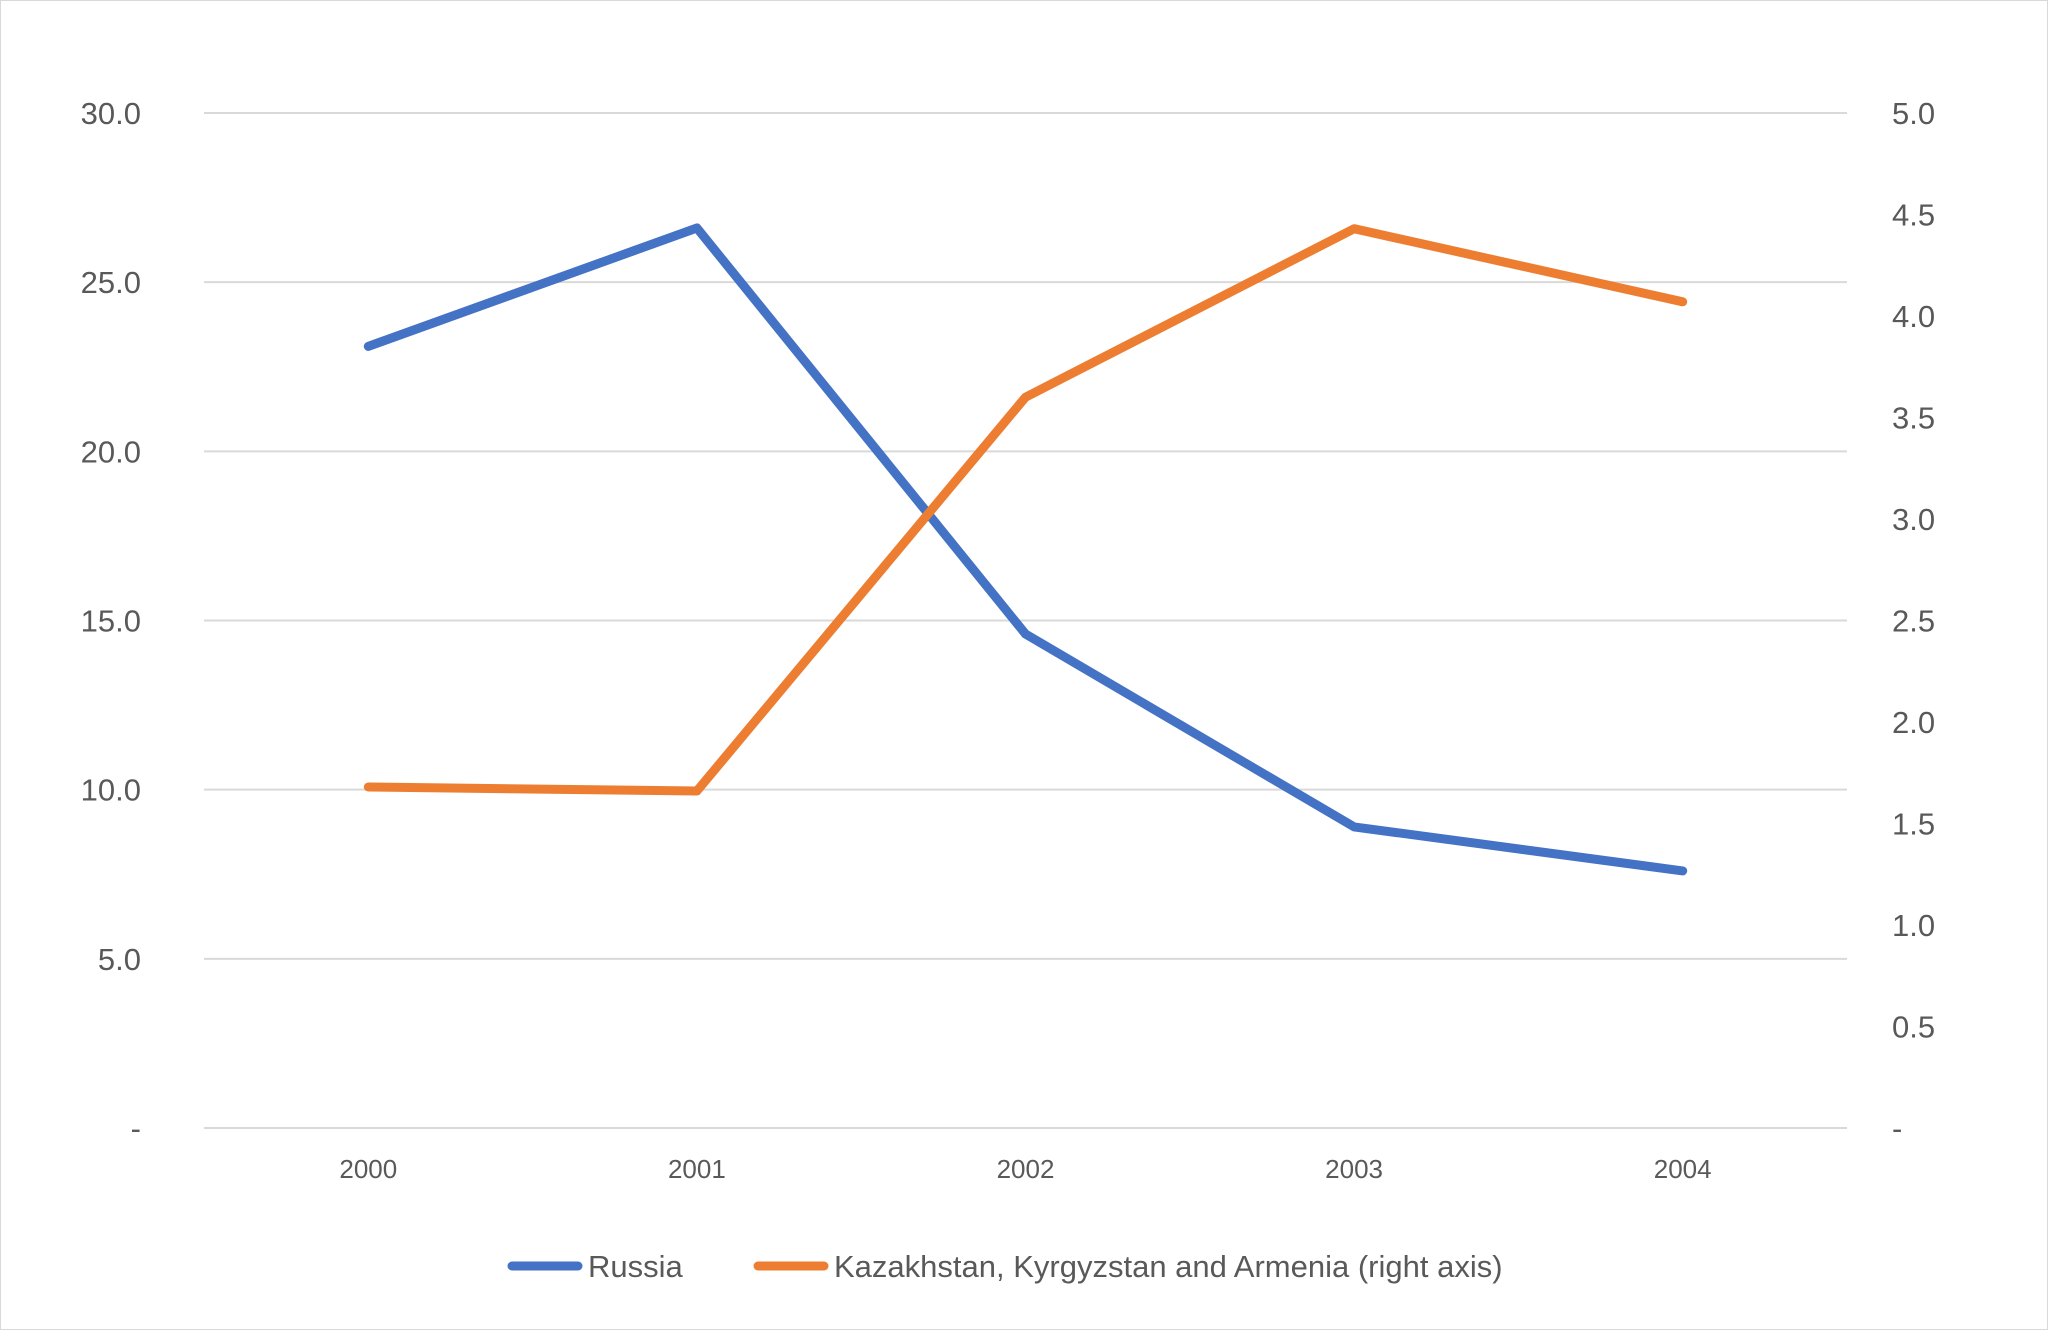  What do you see at coordinates (697, 1169) in the screenshot?
I see `x-tick-label: 2001` at bounding box center [697, 1169].